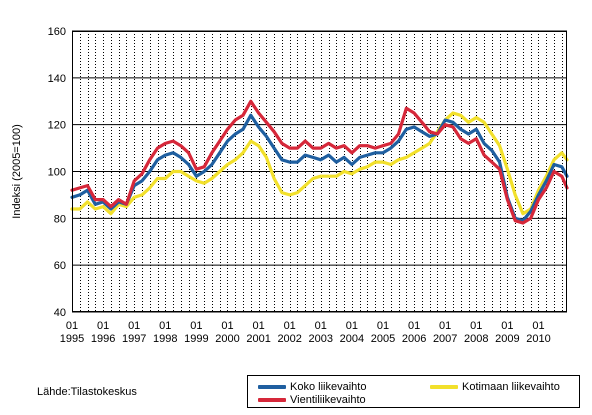  What do you see at coordinates (87, 392) in the screenshot?
I see `source-label: Lähde:Tilastokeskus` at bounding box center [87, 392].